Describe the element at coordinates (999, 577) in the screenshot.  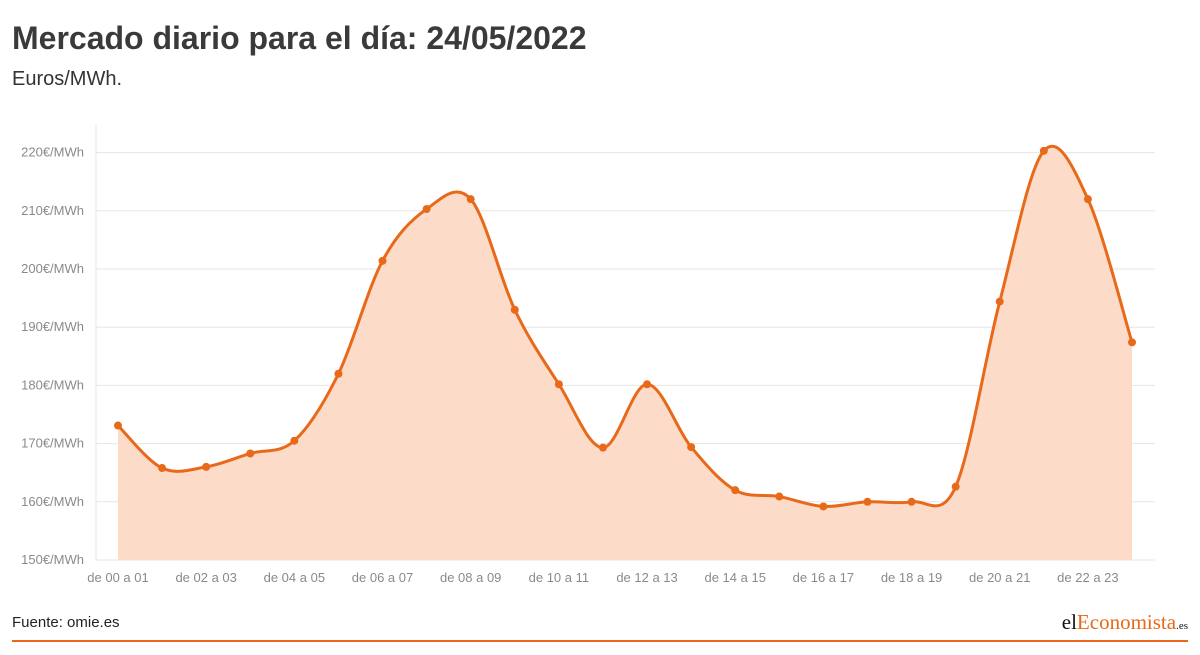
I see `x-tick-label: de 20 a 21` at that location.